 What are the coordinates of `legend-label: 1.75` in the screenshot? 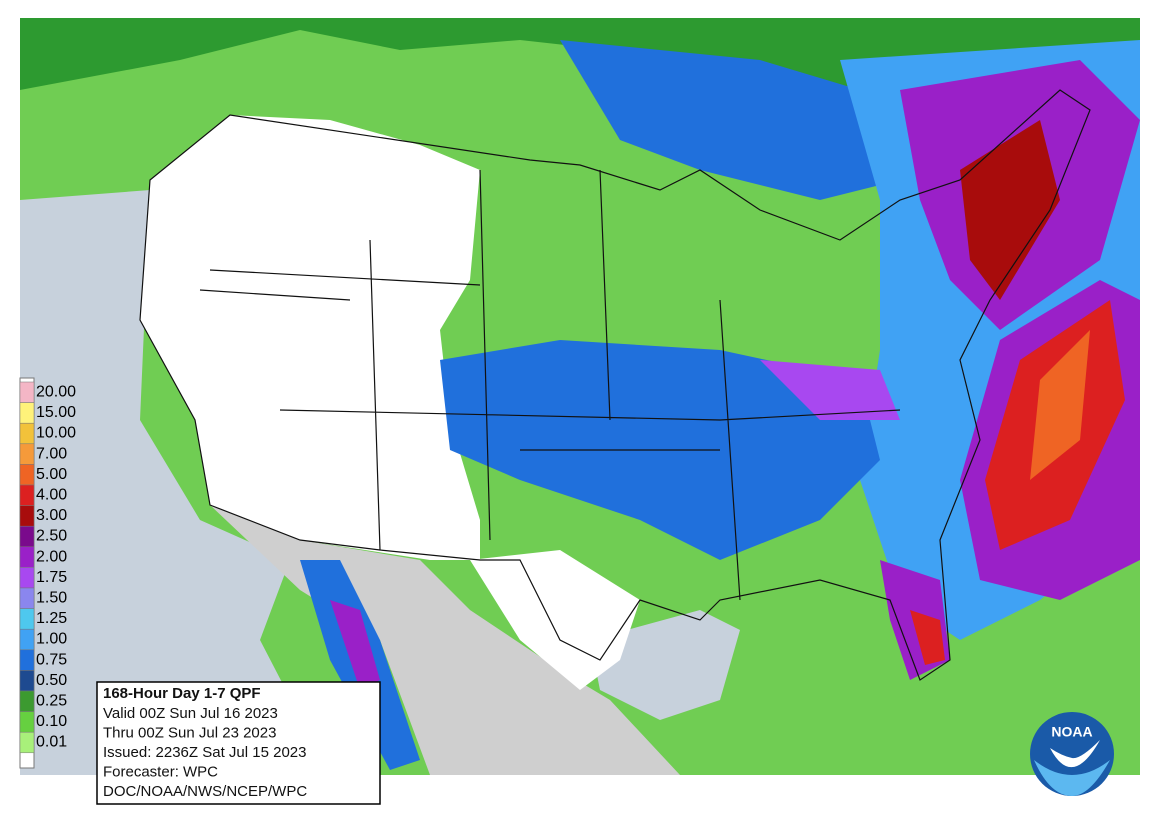 It's located at (51, 577).